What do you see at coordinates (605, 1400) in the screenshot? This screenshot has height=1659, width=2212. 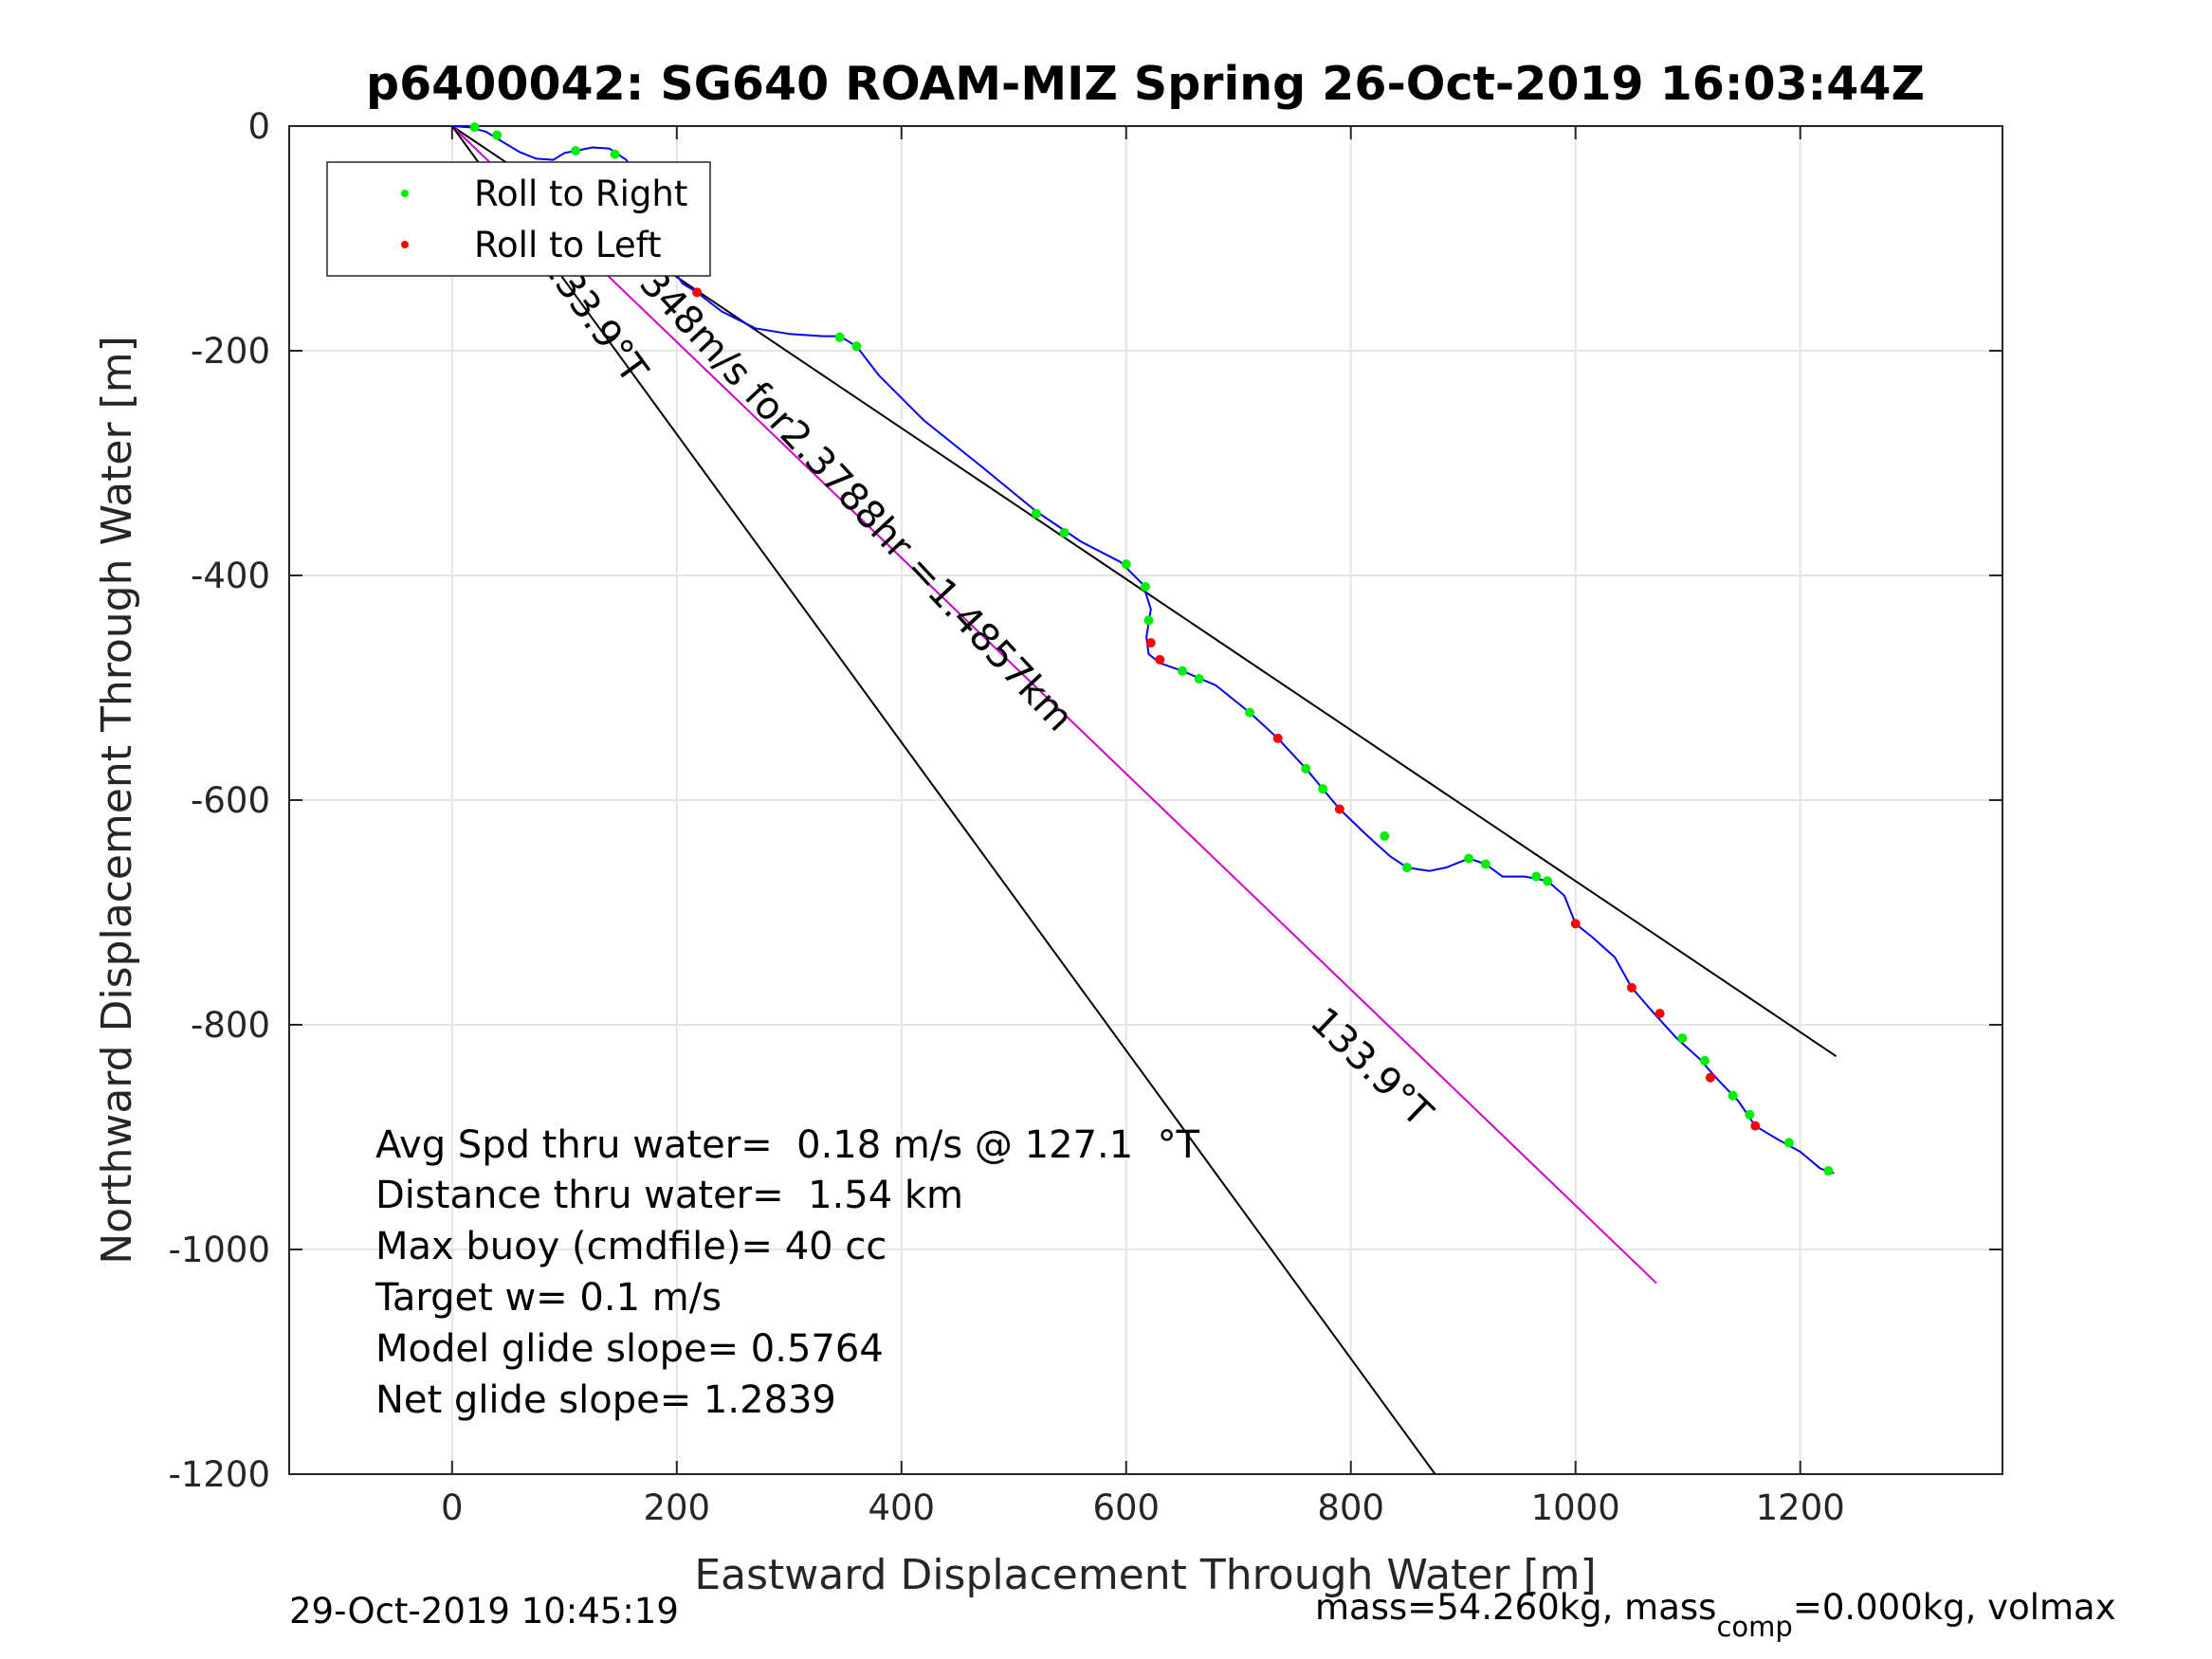 I see `info-line: Net glide slope= 1.2839` at bounding box center [605, 1400].